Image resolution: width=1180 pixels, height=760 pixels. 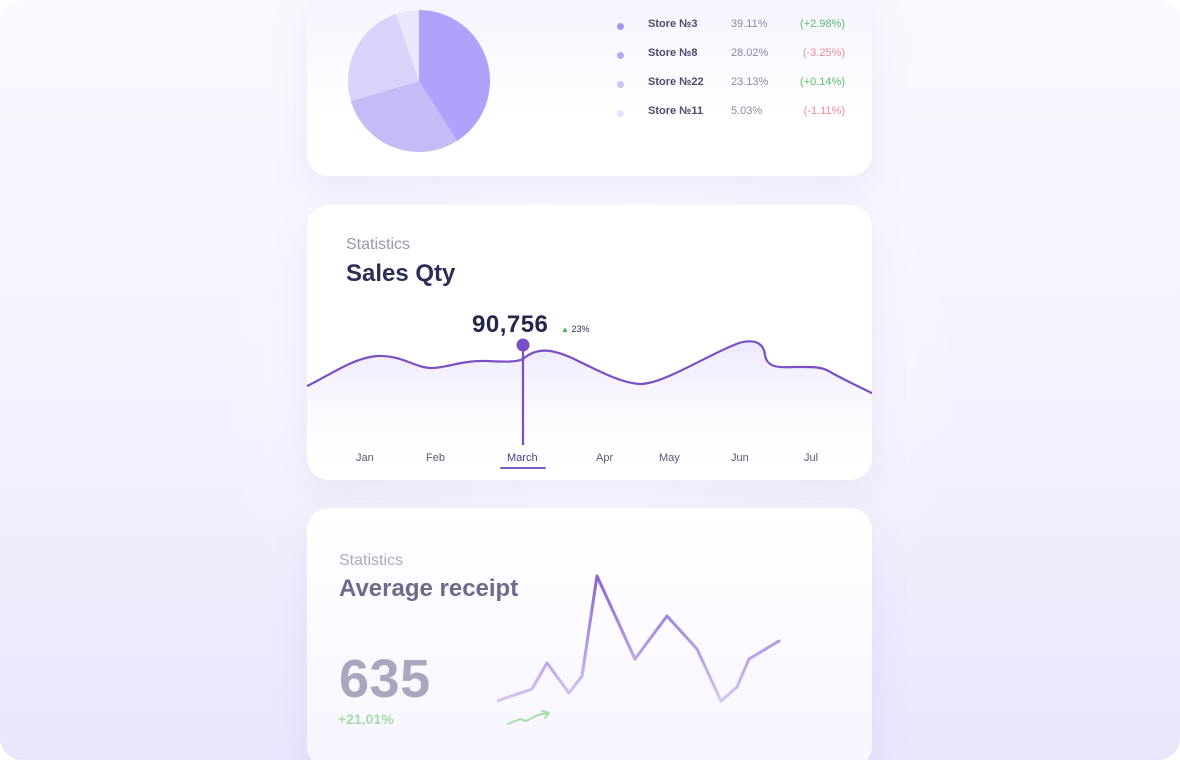 I want to click on legend-store-name: Store №22, so click(x=676, y=82).